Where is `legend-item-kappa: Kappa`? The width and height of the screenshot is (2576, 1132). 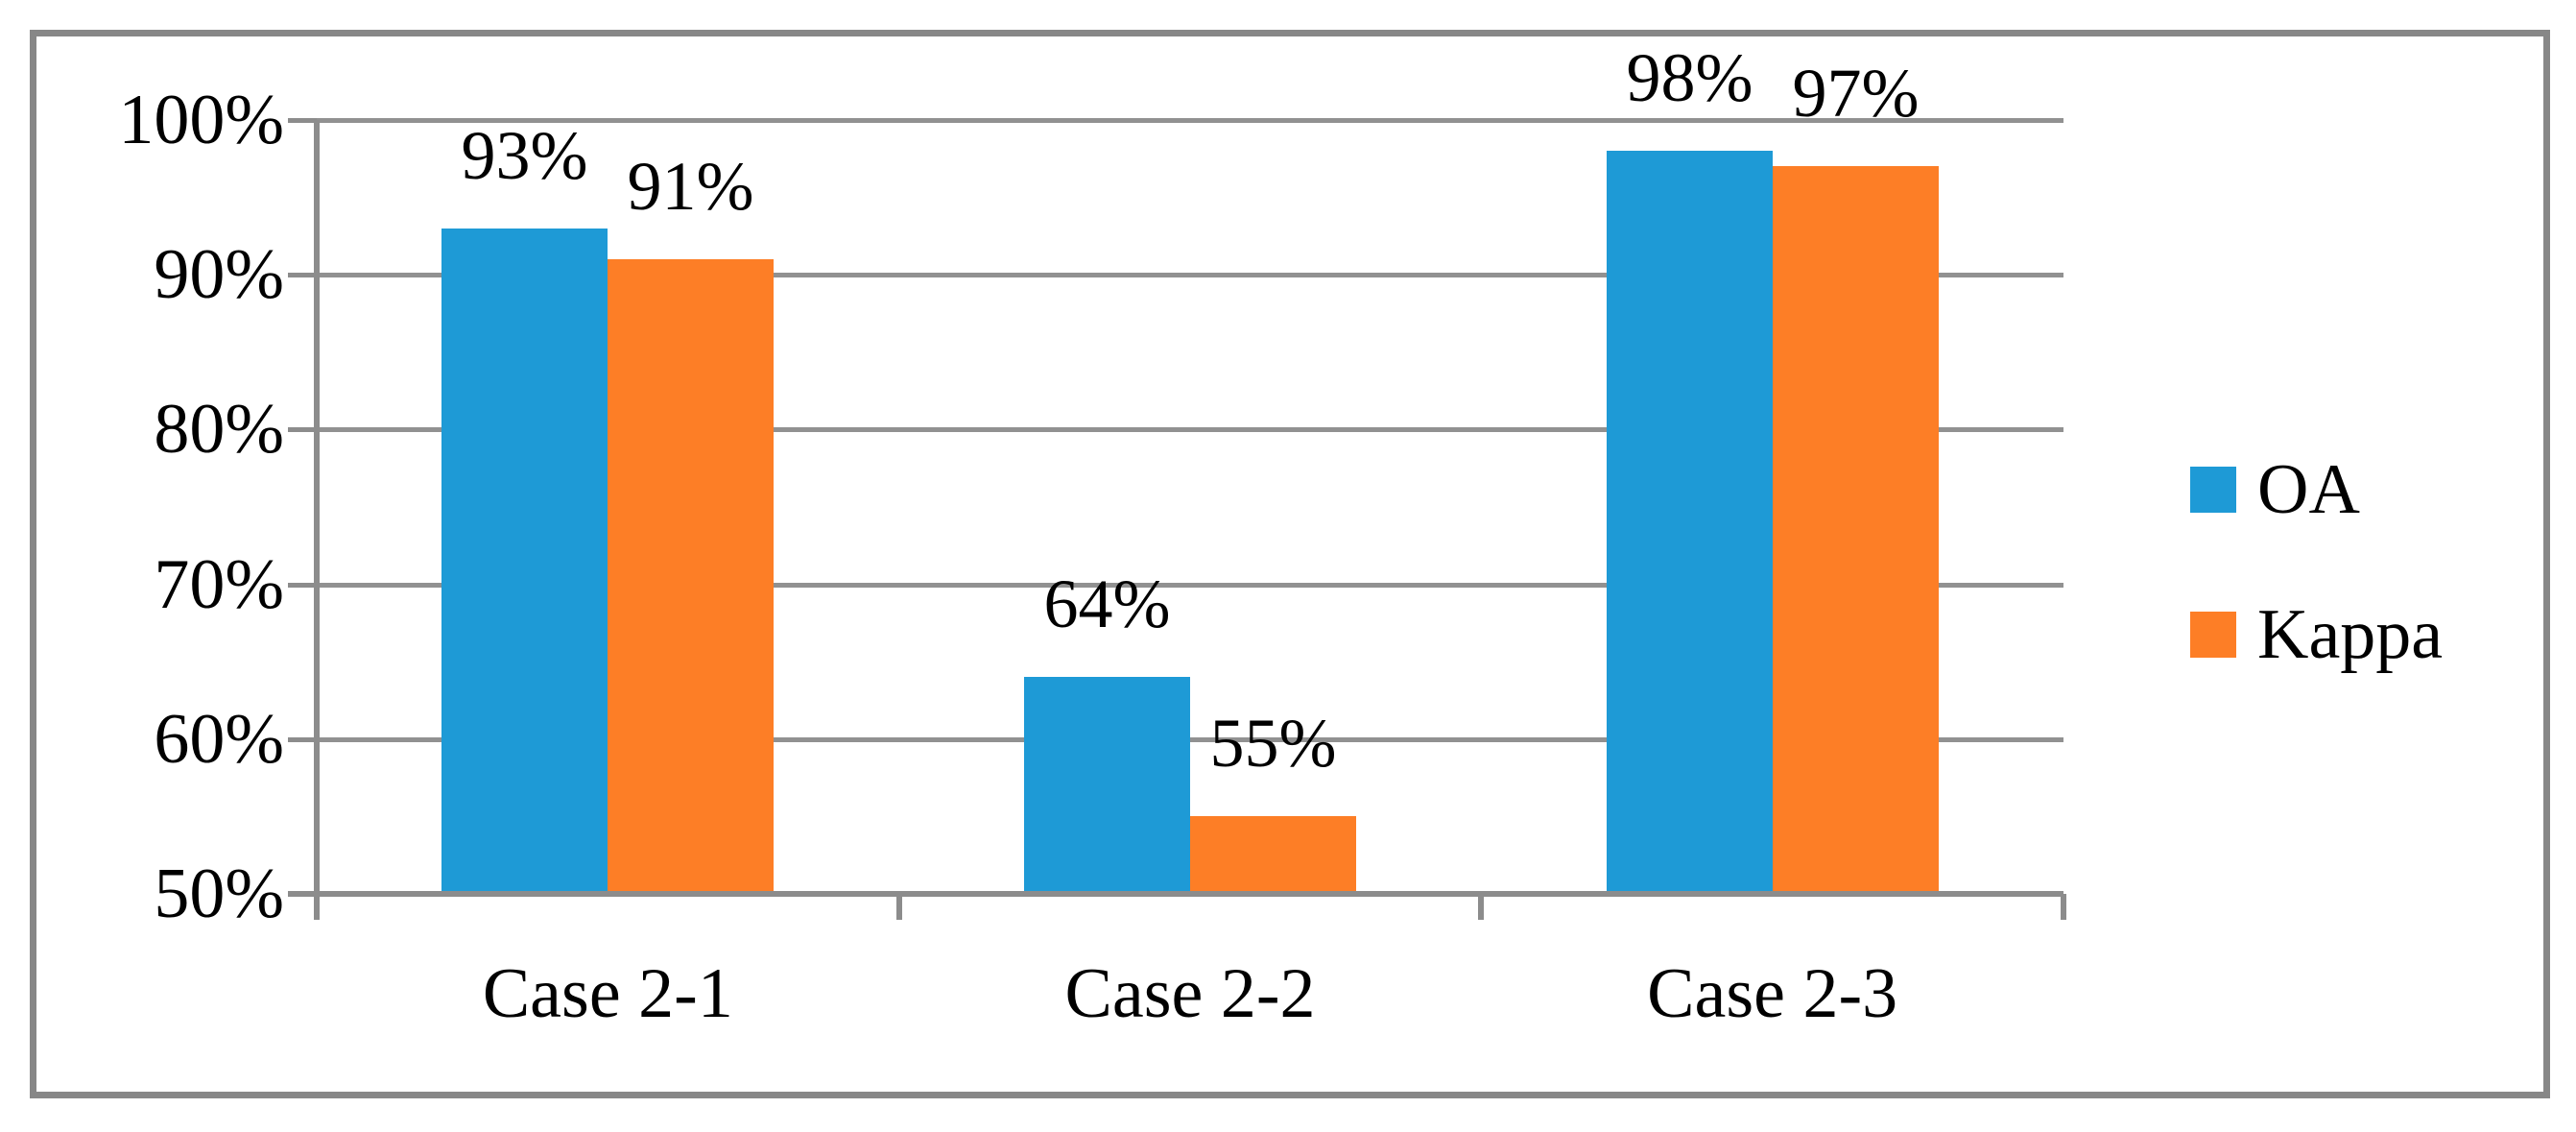 legend-item-kappa: Kappa is located at coordinates (2316, 635).